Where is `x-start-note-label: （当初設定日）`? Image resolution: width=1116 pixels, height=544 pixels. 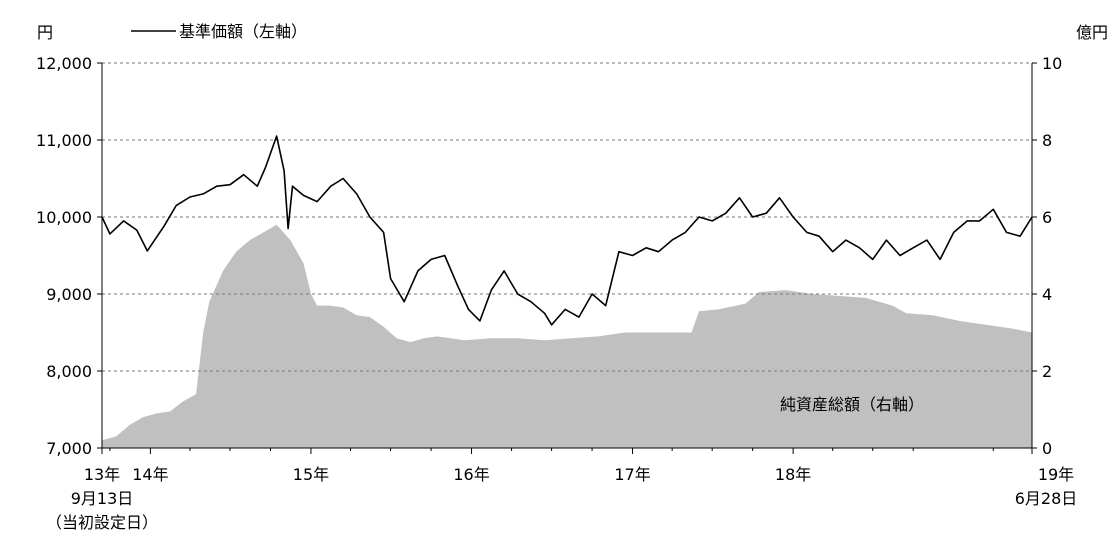 x-start-note-label: （当初設定日） is located at coordinates (102, 522).